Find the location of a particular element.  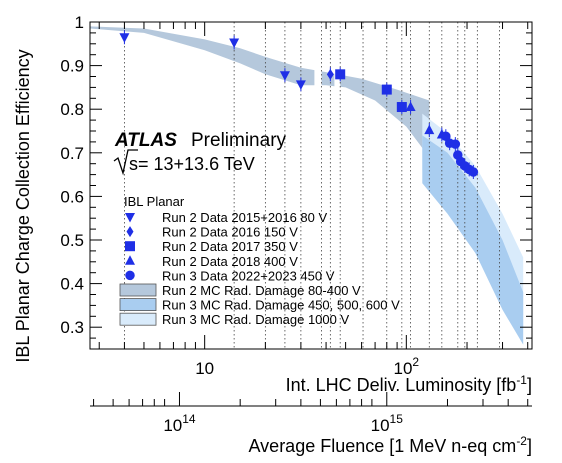

y-tick-label: 0.8 is located at coordinates (72, 109).